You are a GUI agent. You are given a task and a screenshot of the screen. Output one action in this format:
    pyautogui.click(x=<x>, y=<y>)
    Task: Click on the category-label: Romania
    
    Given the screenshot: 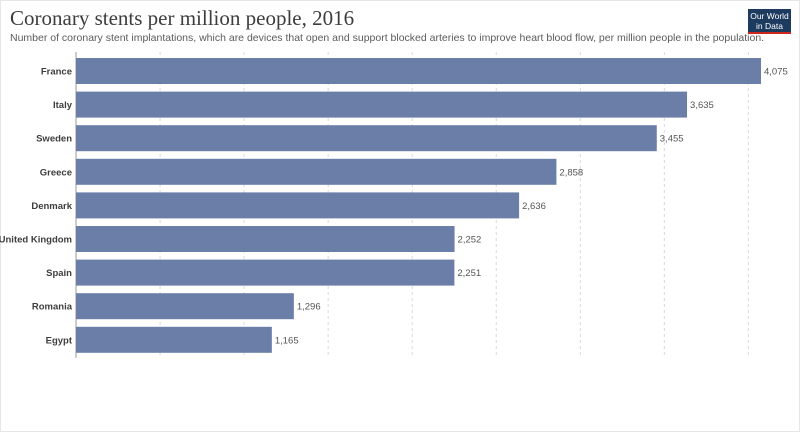 What is the action you would take?
    pyautogui.click(x=52, y=307)
    